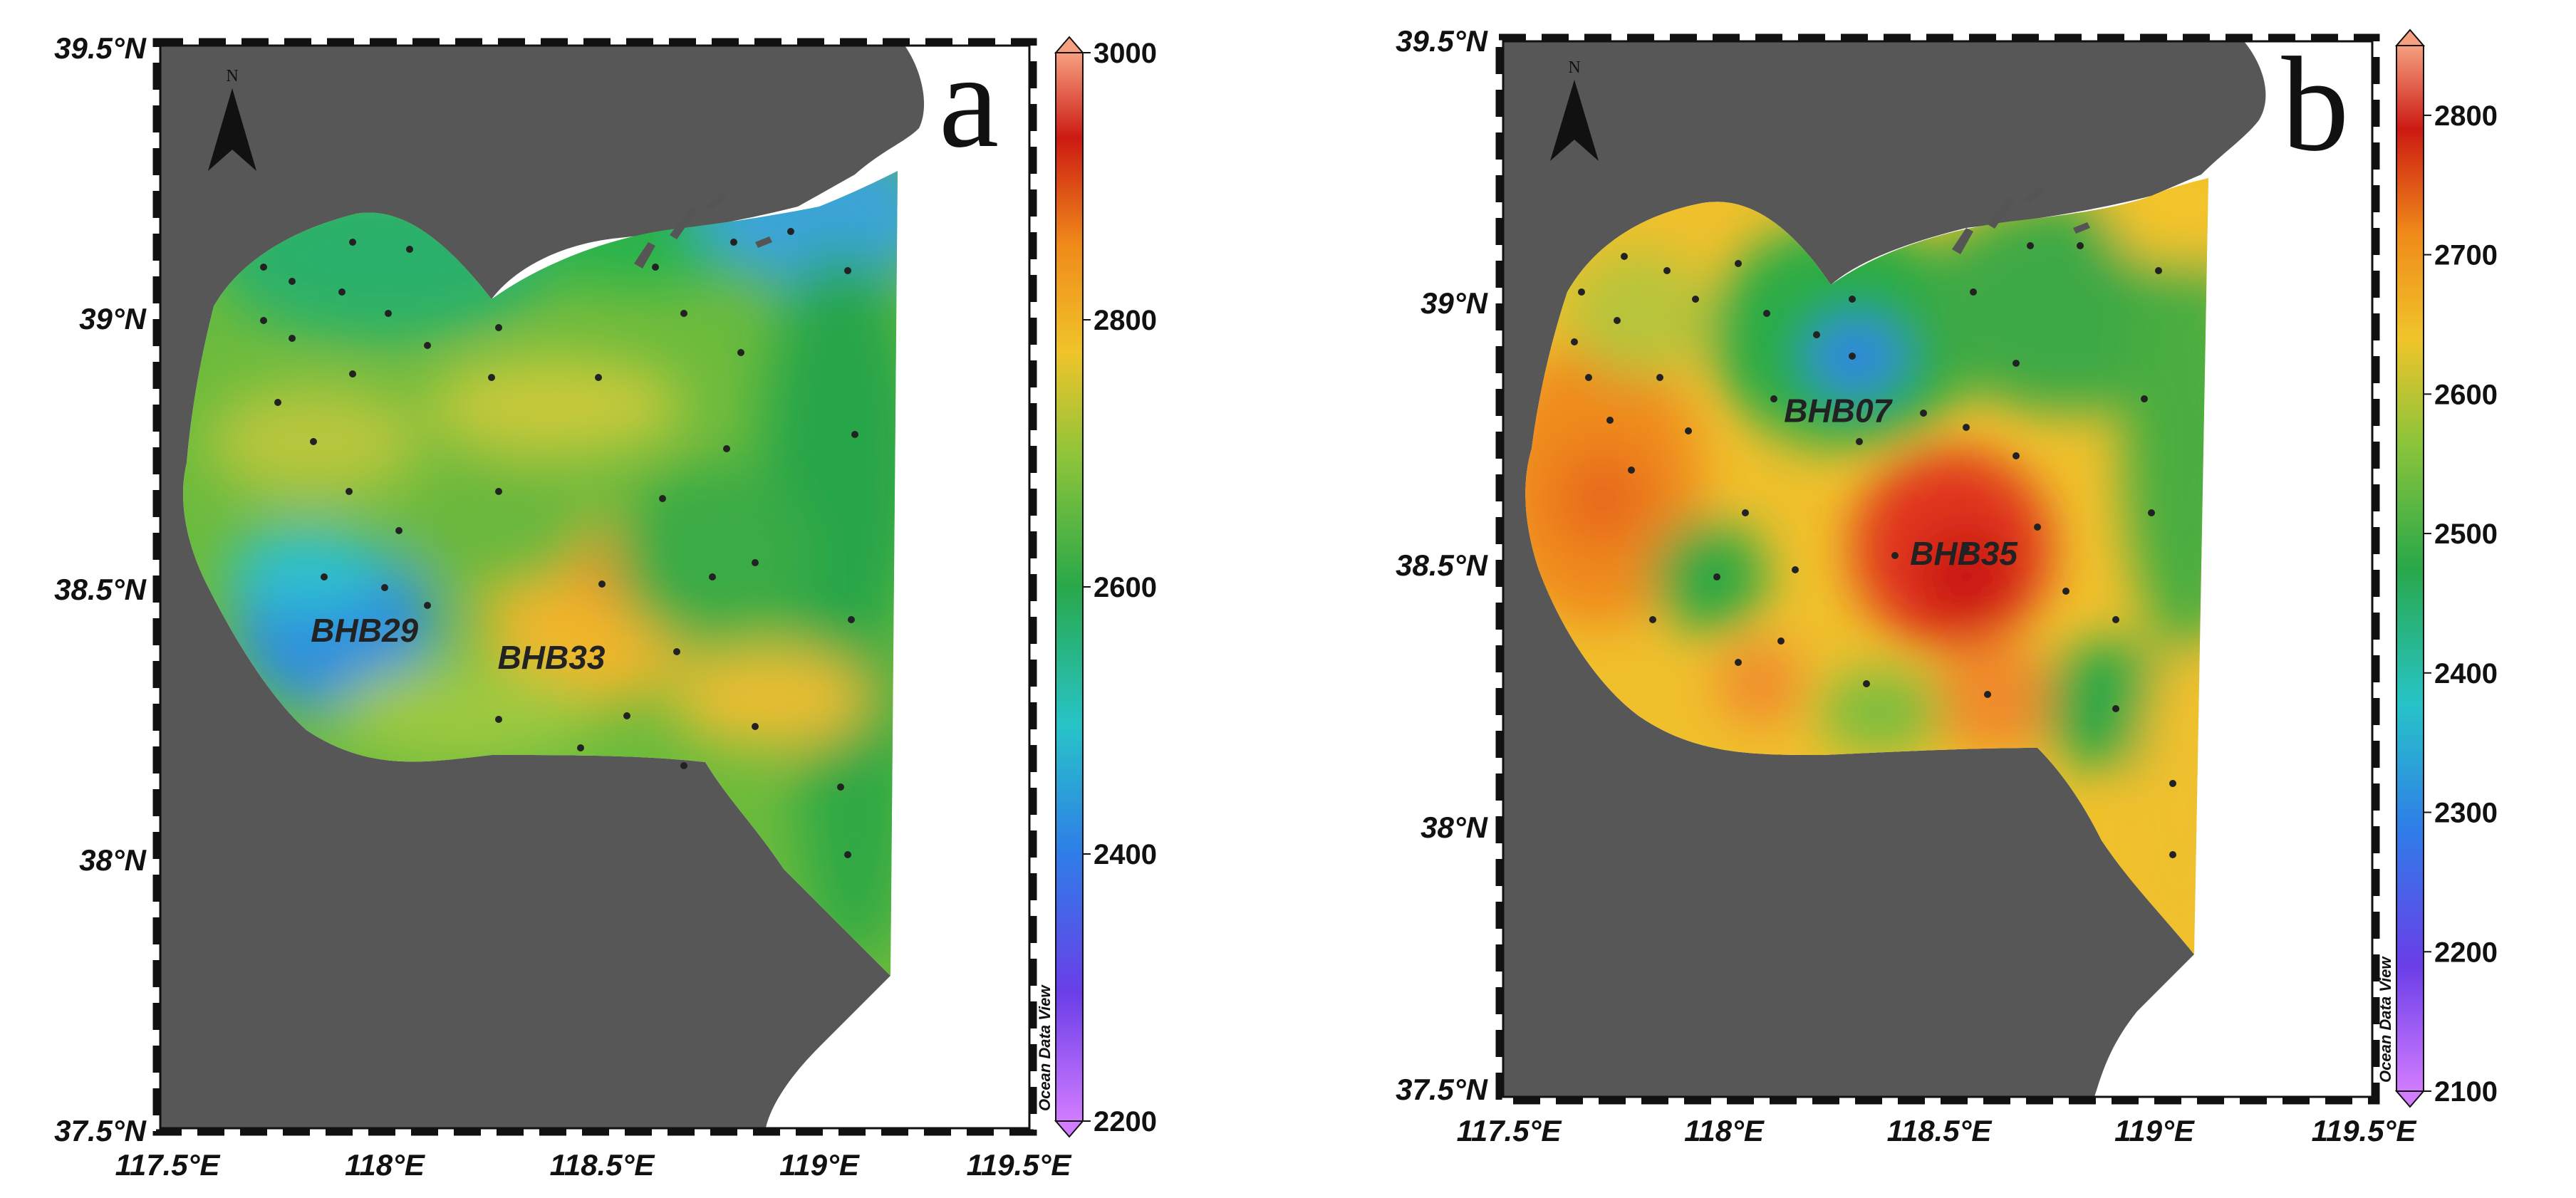  I want to click on open-water-b, so click(2233, 637).